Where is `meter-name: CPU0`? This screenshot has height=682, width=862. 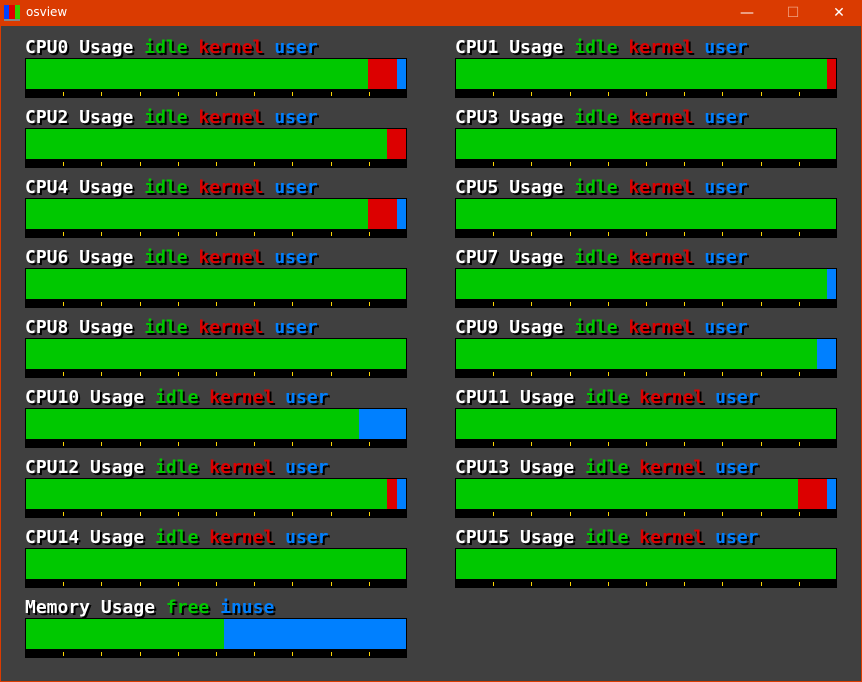
meter-name: CPU0 is located at coordinates (47, 47).